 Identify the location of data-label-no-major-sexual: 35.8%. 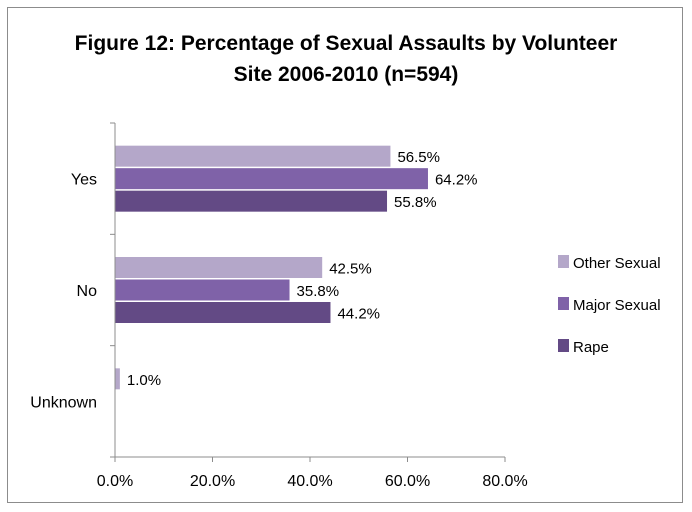
(318, 291).